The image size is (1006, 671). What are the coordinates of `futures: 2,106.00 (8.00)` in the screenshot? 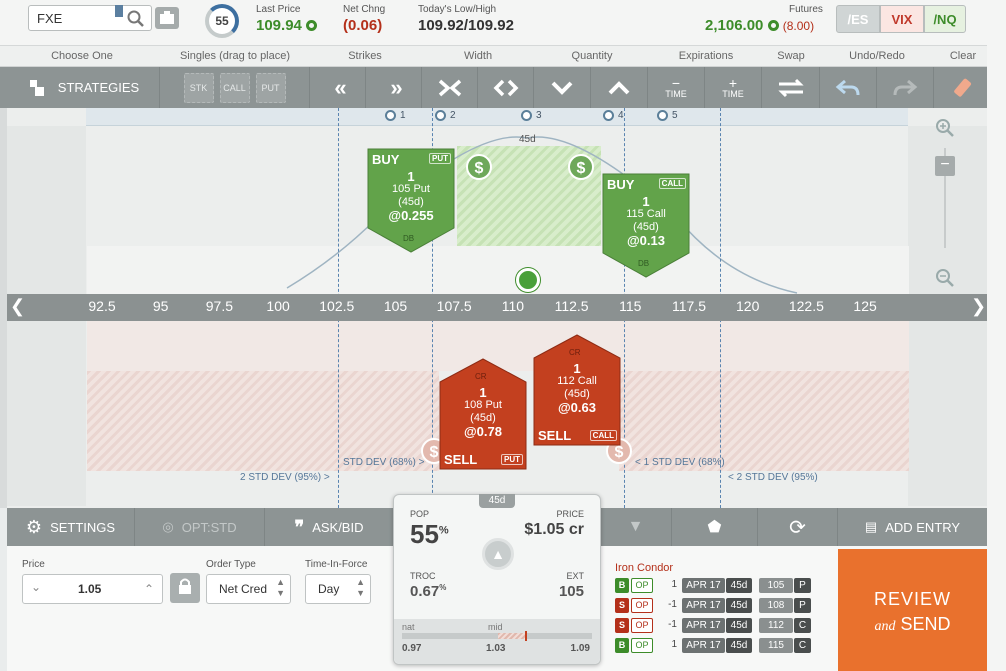 It's located at (759, 25).